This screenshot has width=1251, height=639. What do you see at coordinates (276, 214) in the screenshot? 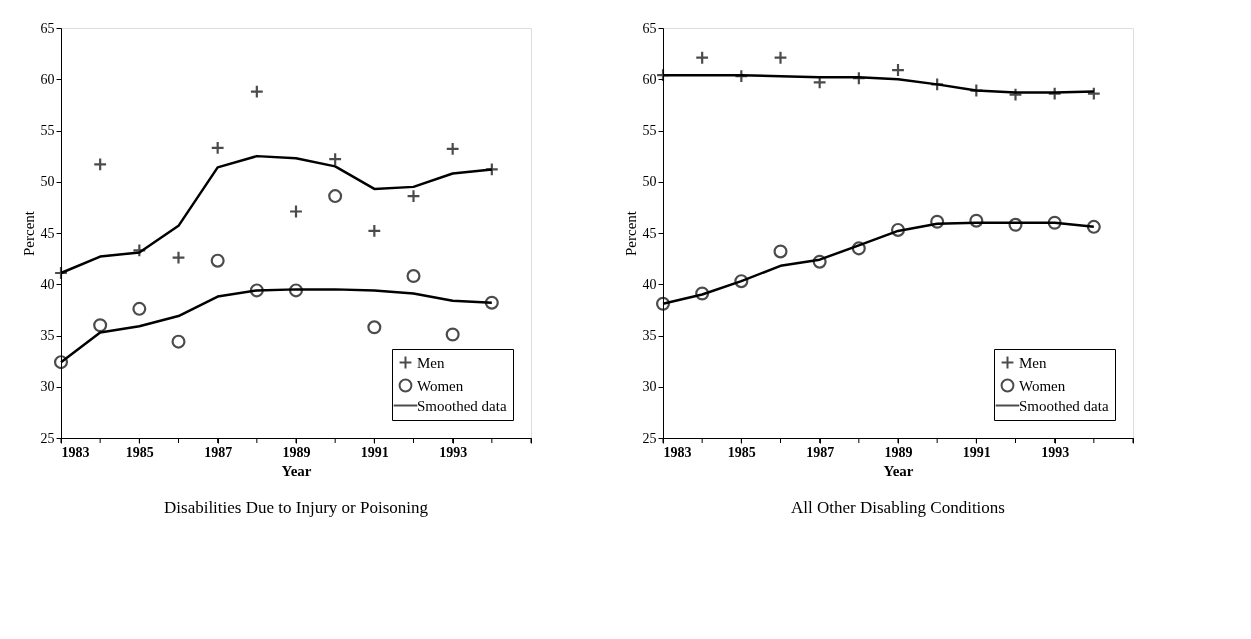
I see `line-series` at bounding box center [276, 214].